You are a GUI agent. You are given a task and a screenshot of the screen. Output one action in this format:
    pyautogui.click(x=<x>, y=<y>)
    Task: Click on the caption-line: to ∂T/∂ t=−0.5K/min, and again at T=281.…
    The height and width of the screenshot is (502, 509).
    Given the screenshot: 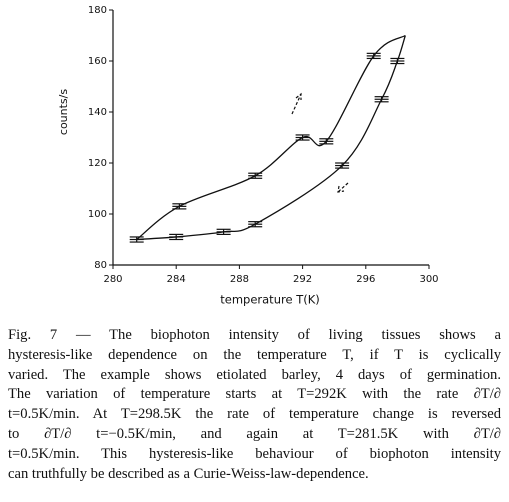 What is the action you would take?
    pyautogui.click(x=254, y=434)
    